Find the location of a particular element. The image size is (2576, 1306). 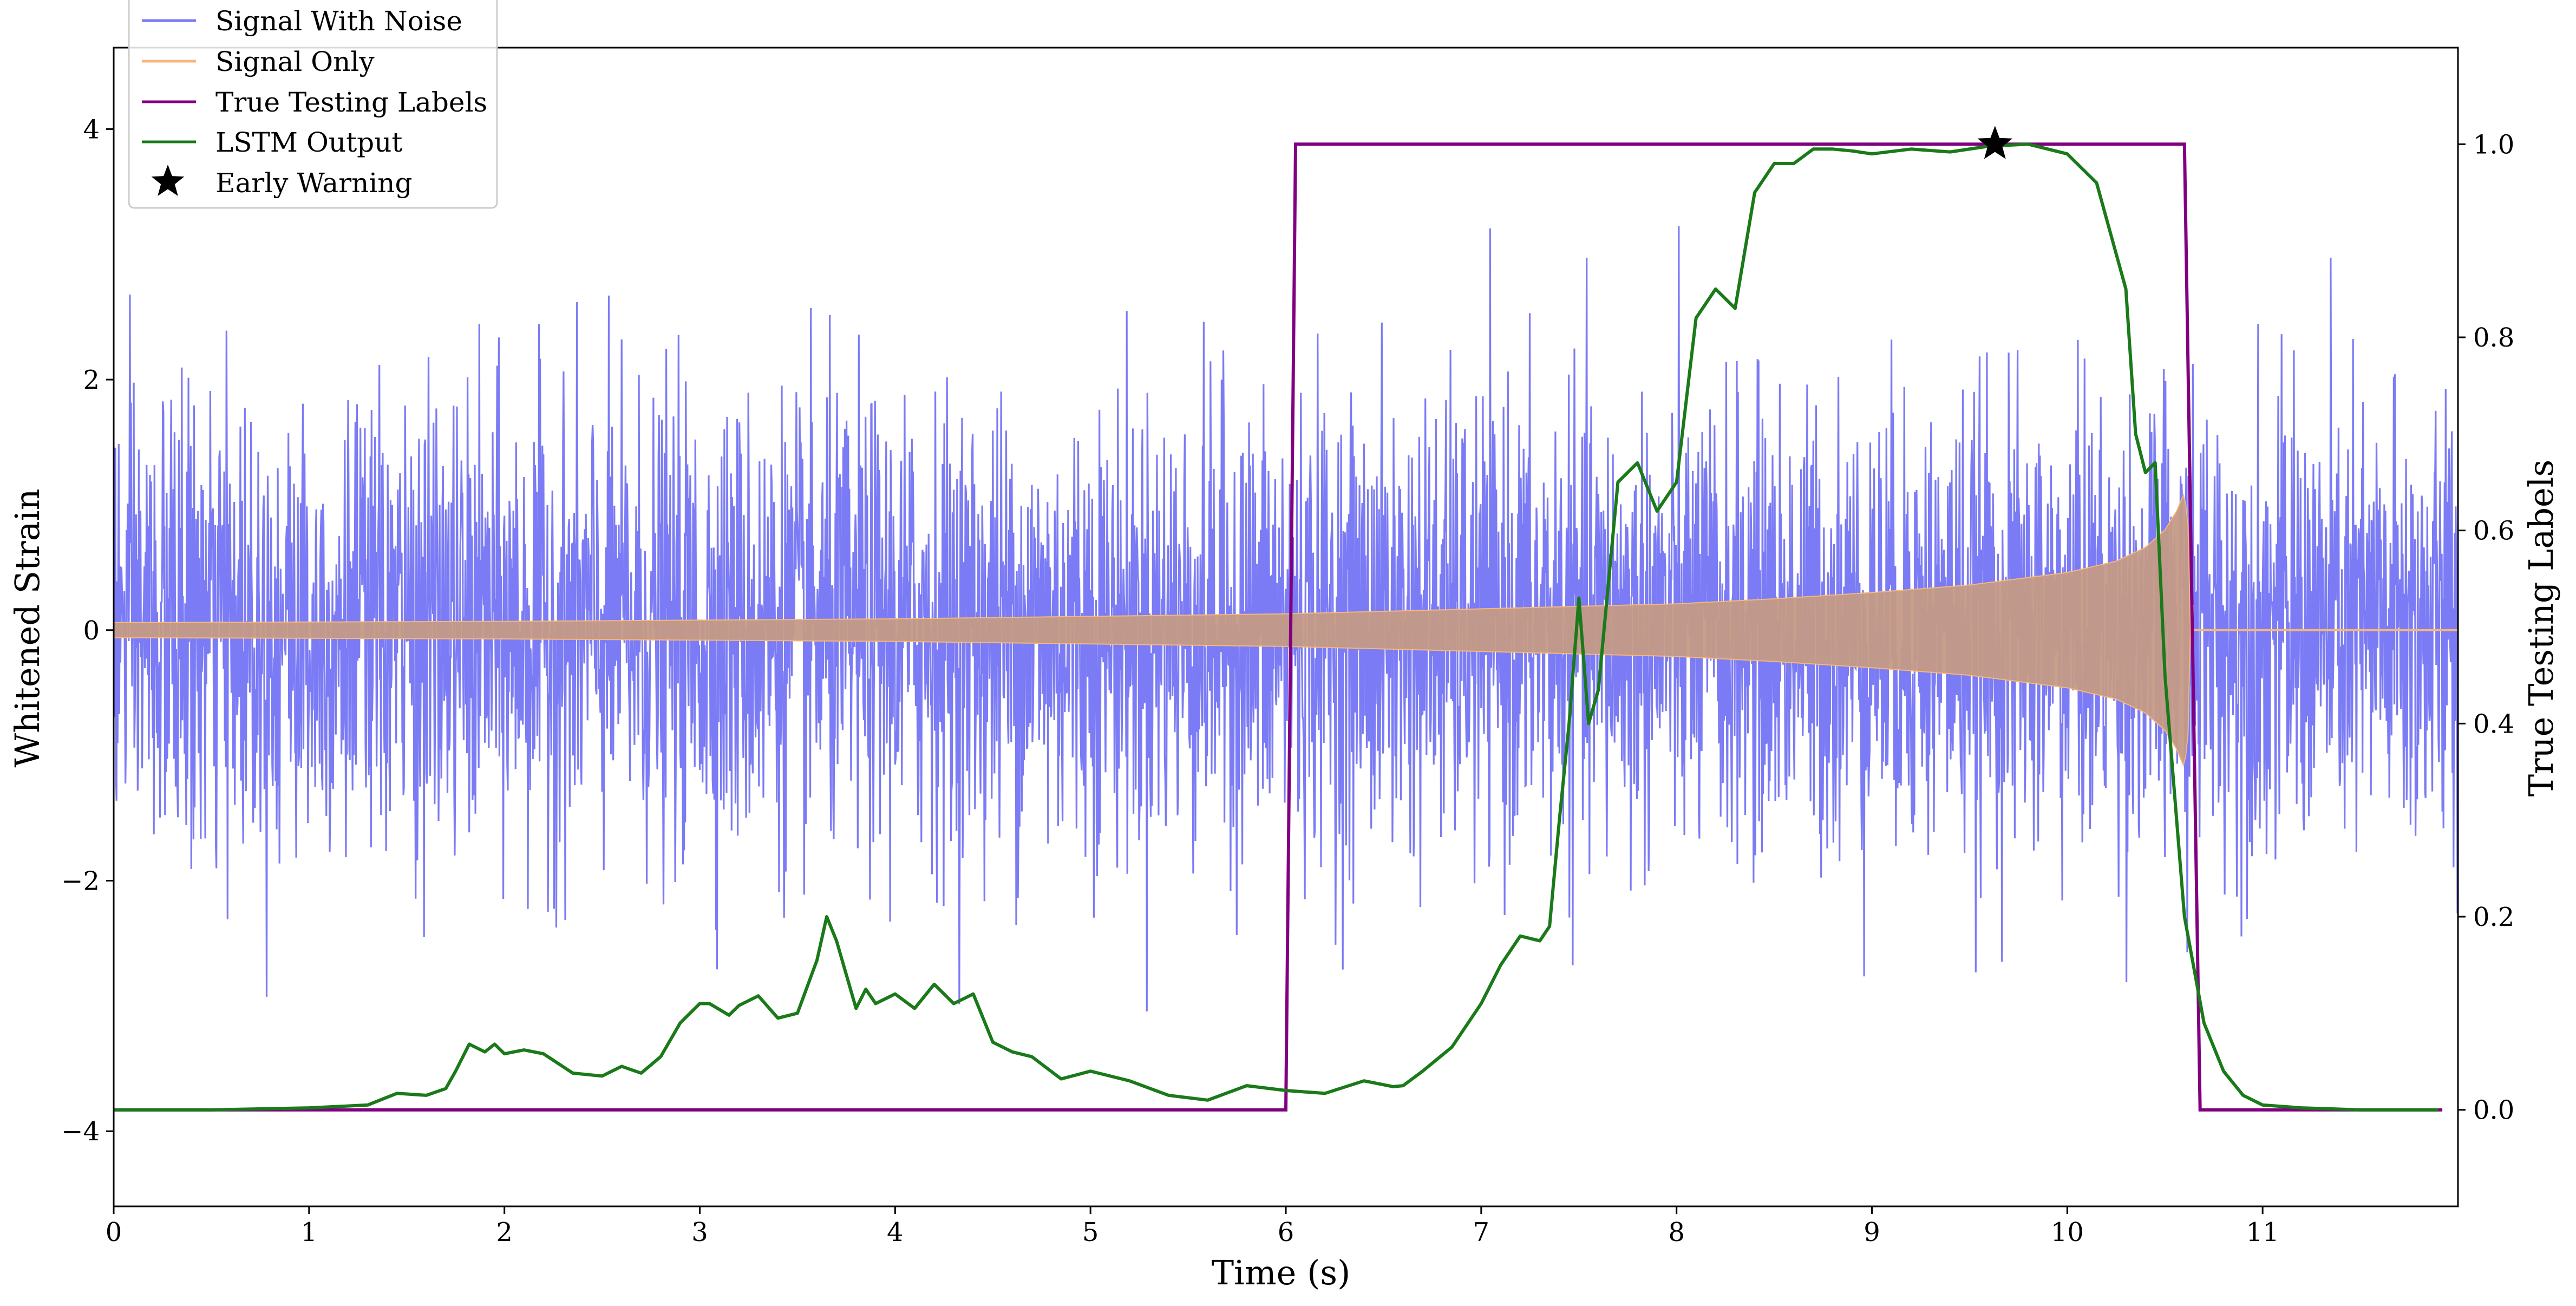

x-tick-label-5: 5 is located at coordinates (1090, 1232).